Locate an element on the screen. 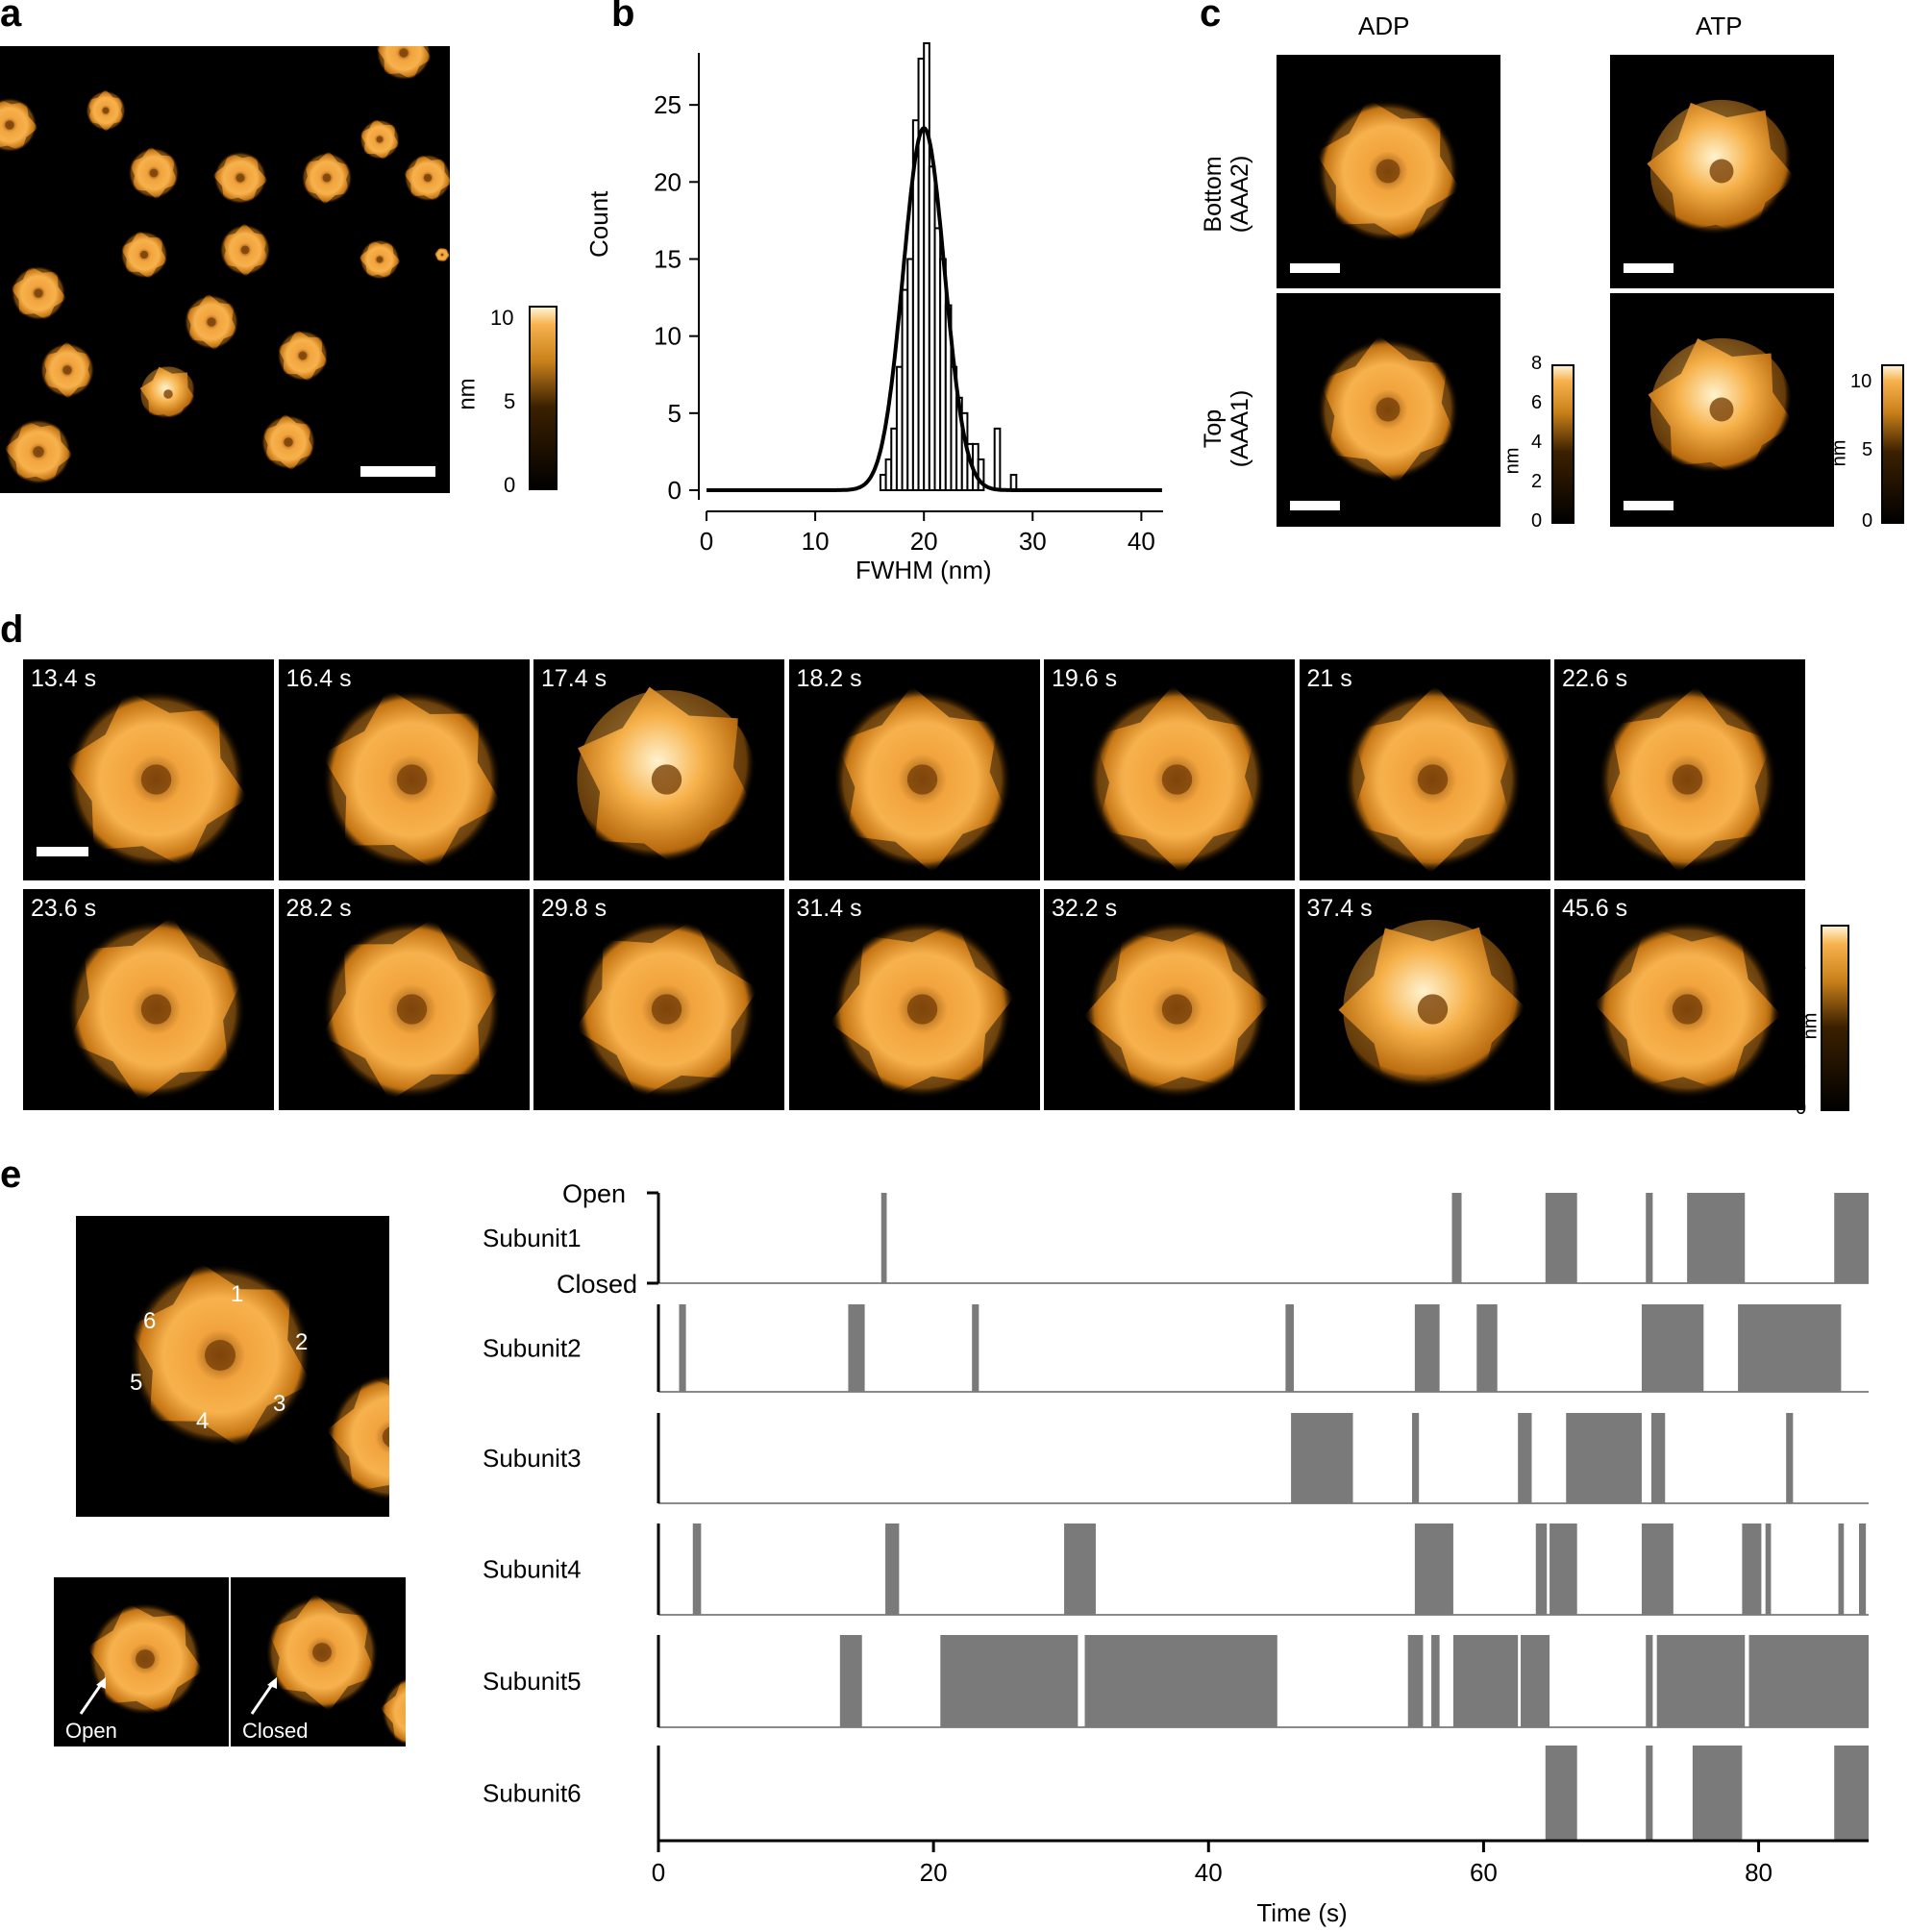  histogram-xlabel: FWHM (nm) is located at coordinates (923, 570).